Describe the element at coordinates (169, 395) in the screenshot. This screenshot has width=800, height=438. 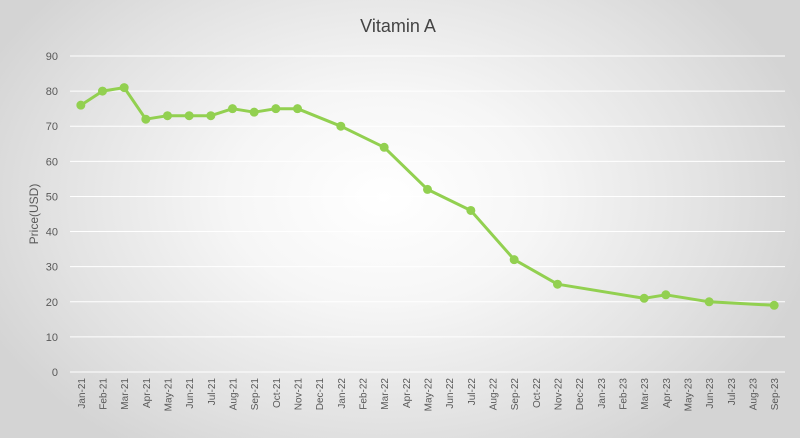
I see `x-tick-label: May-21` at that location.